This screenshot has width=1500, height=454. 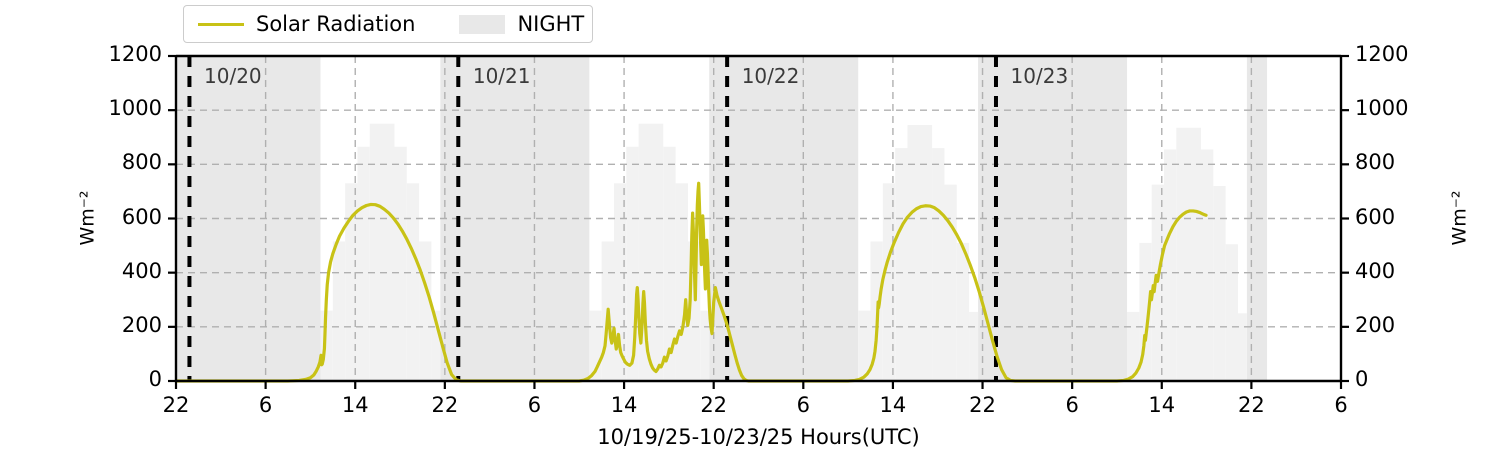 What do you see at coordinates (1039, 76) in the screenshot?
I see `day-label: 10/23` at bounding box center [1039, 76].